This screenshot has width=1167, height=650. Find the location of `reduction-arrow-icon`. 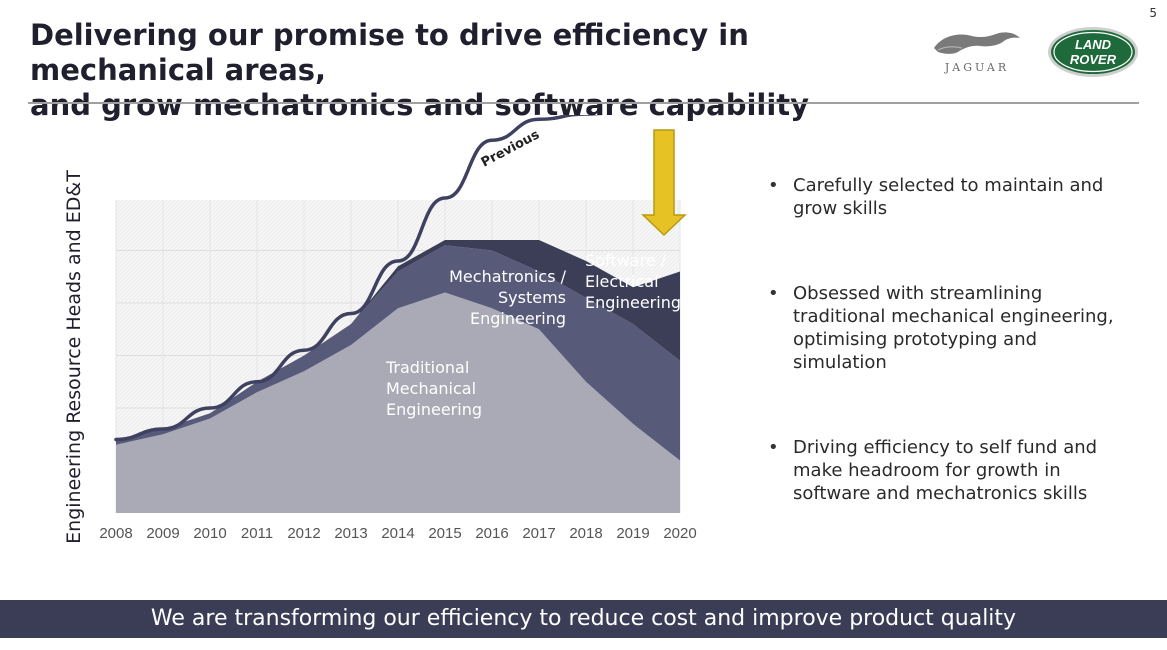

reduction-arrow-icon is located at coordinates (664, 183).